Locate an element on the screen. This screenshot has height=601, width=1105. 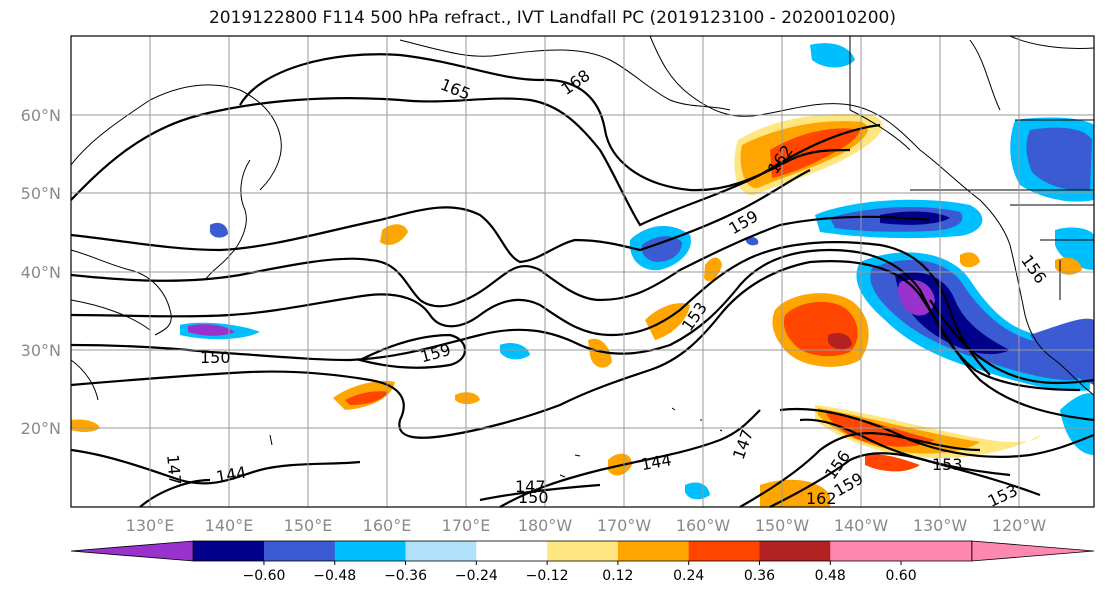
lon-tick-label: 140°E is located at coordinates (229, 525).